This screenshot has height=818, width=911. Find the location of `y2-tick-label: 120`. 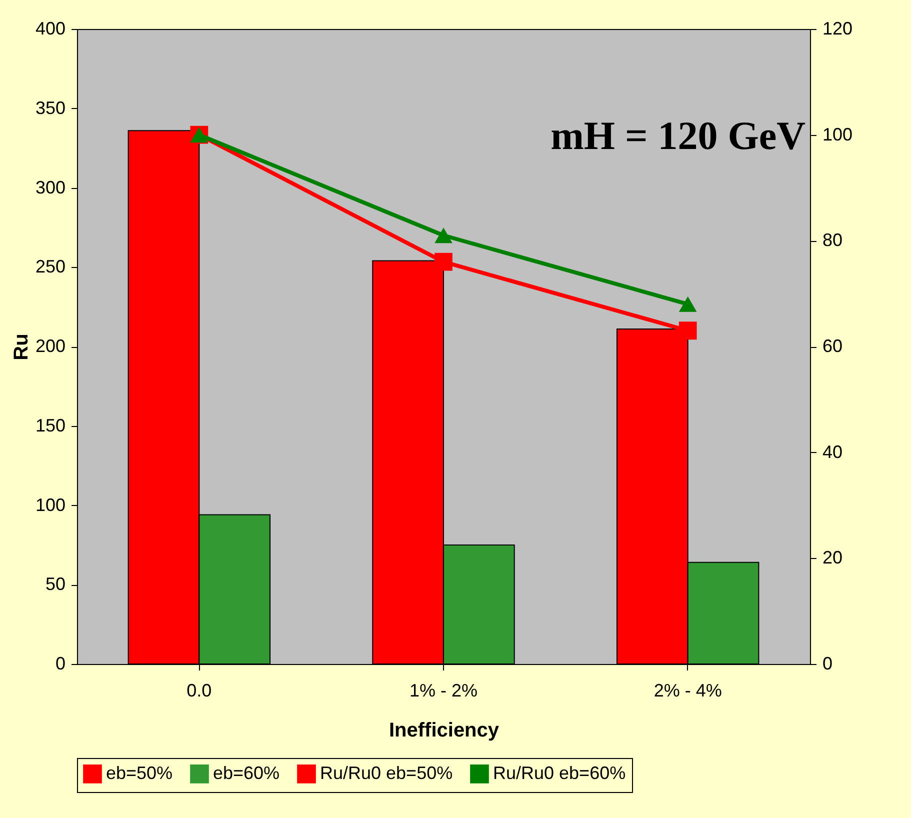

y2-tick-label: 120 is located at coordinates (837, 28).